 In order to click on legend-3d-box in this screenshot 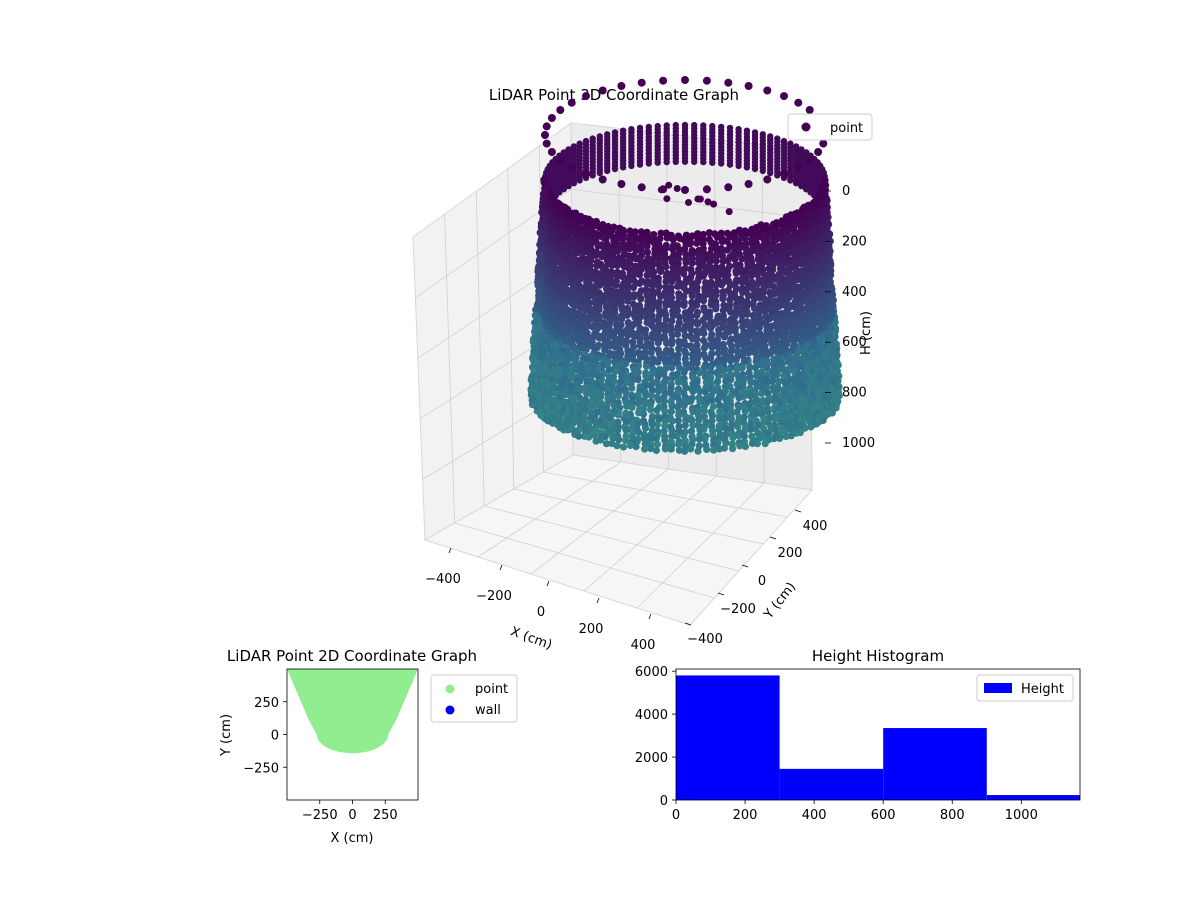, I will do `click(830, 127)`.